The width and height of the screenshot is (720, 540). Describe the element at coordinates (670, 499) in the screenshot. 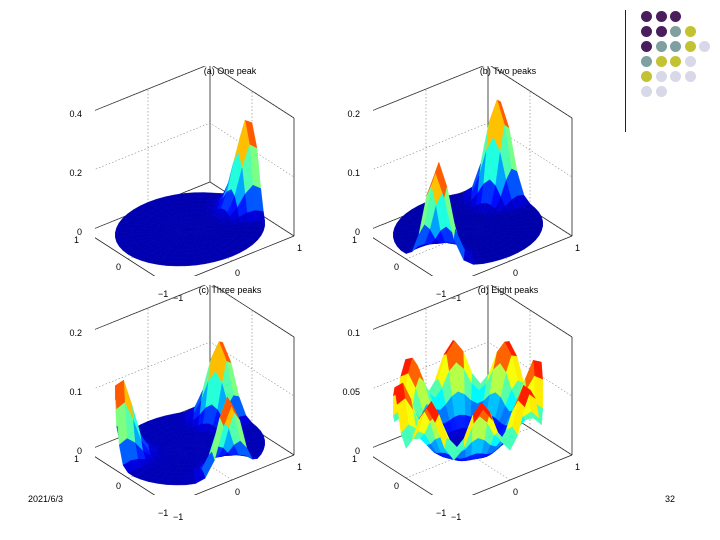

I see `slide-page-number: 32` at that location.